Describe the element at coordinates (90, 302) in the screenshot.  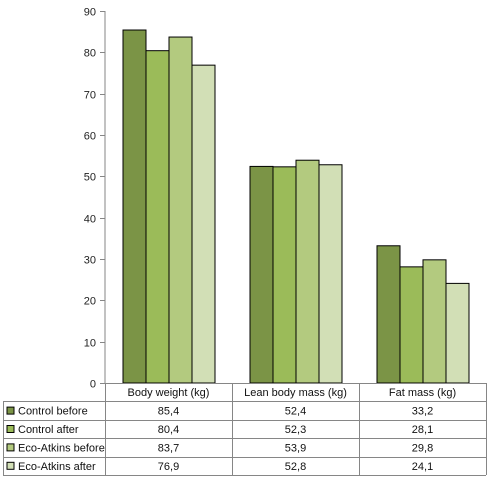
I see `y-tick-label: 20` at that location.